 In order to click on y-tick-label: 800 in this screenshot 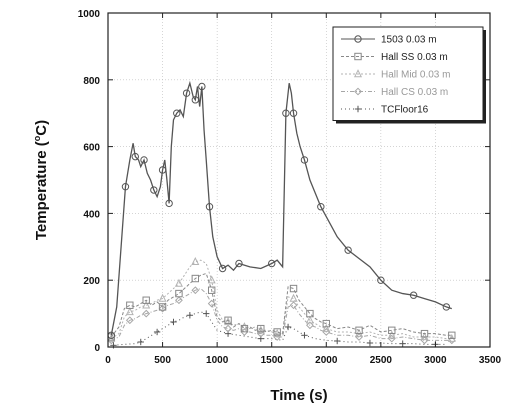, I will do `click(91, 81)`.